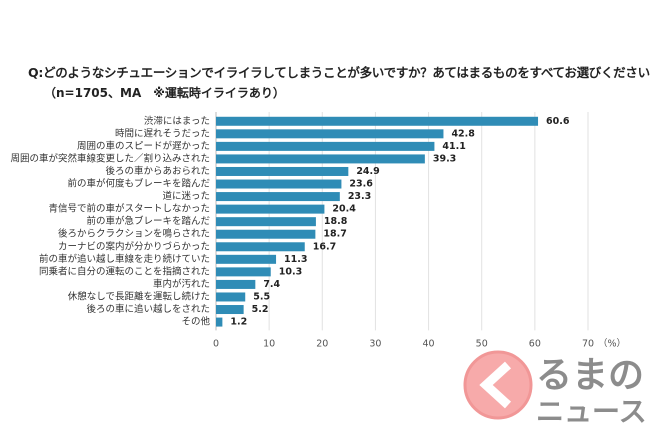  What do you see at coordinates (361, 184) in the screenshot?
I see `data-label: 23.6` at bounding box center [361, 184].